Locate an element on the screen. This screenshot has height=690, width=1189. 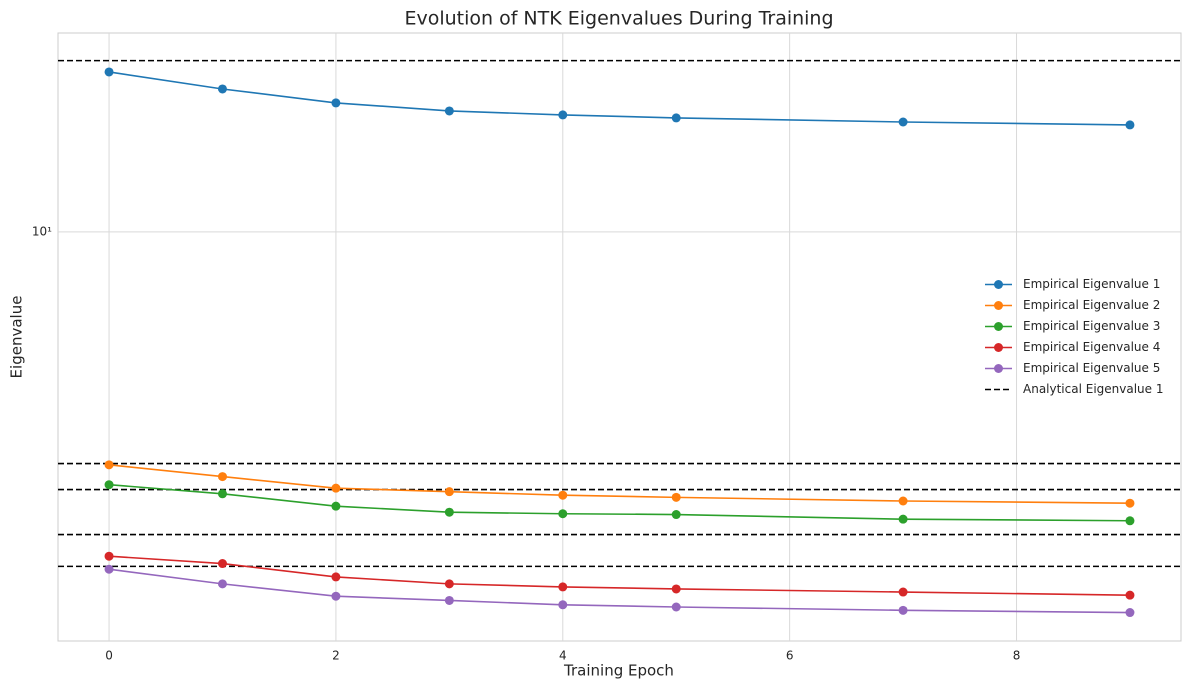
legend-label: Empirical Eigenvalue 3 is located at coordinates (1091, 326).